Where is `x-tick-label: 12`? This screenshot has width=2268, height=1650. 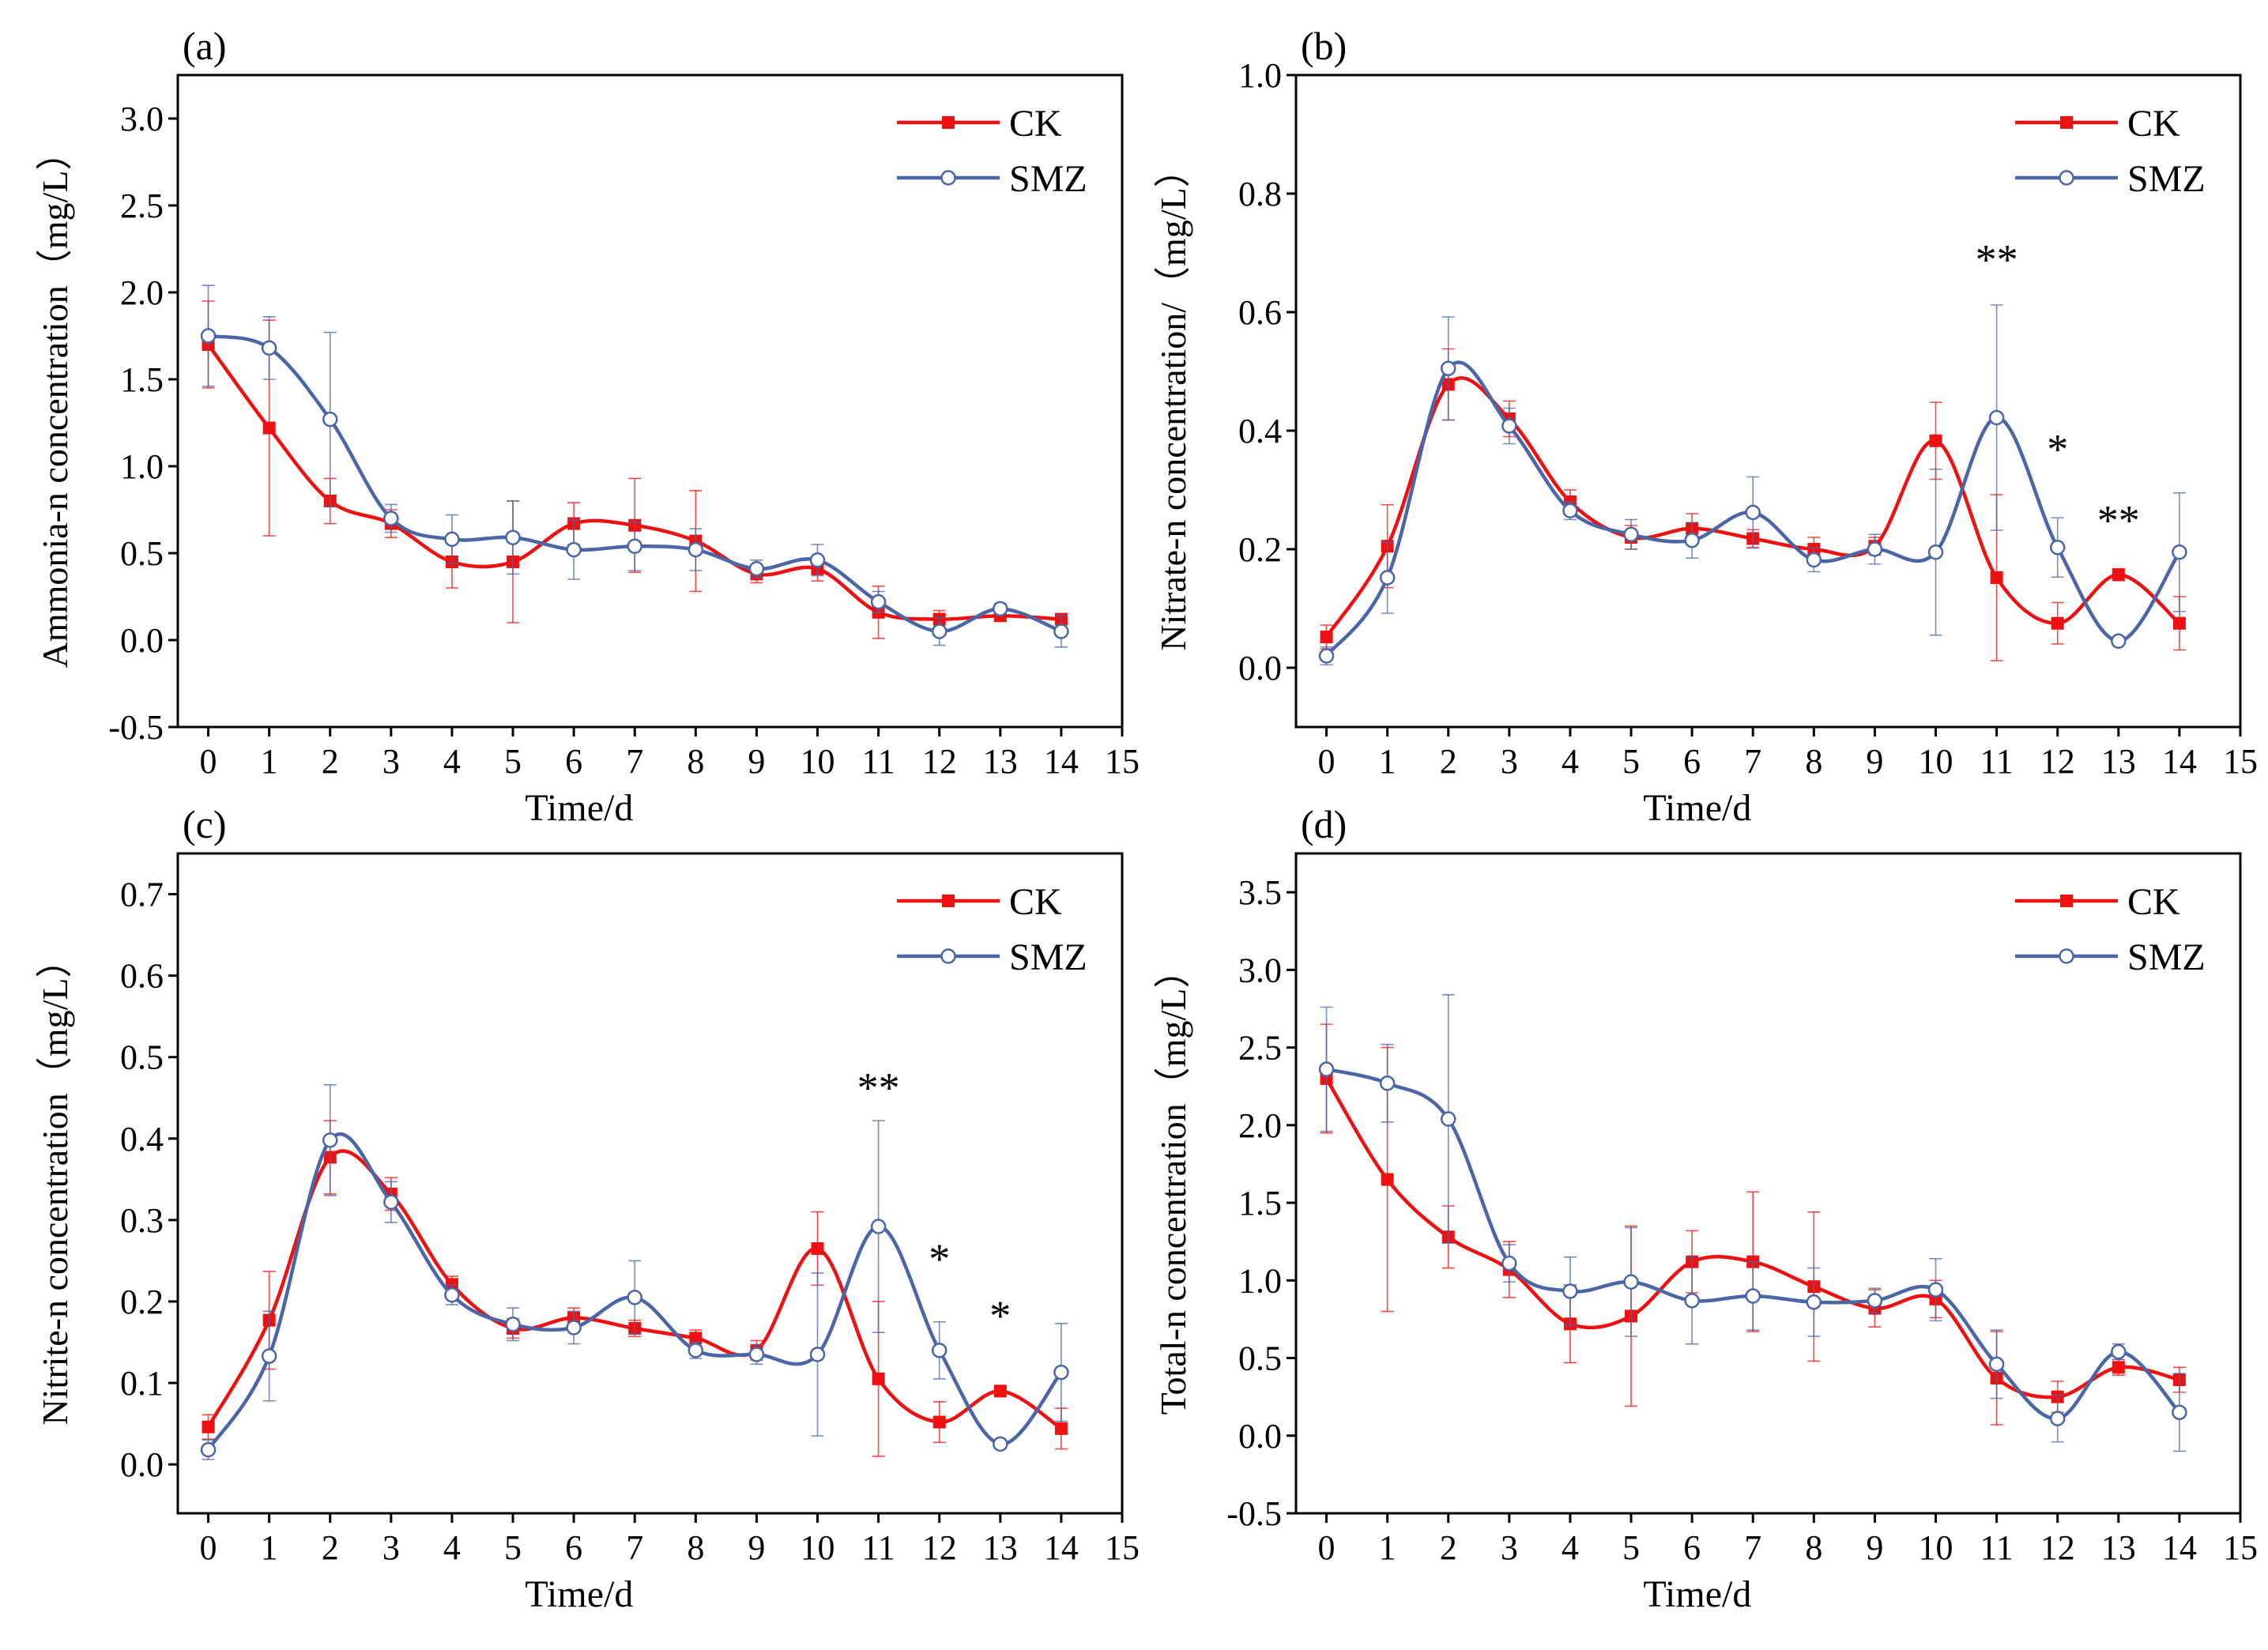 x-tick-label: 12 is located at coordinates (2057, 761).